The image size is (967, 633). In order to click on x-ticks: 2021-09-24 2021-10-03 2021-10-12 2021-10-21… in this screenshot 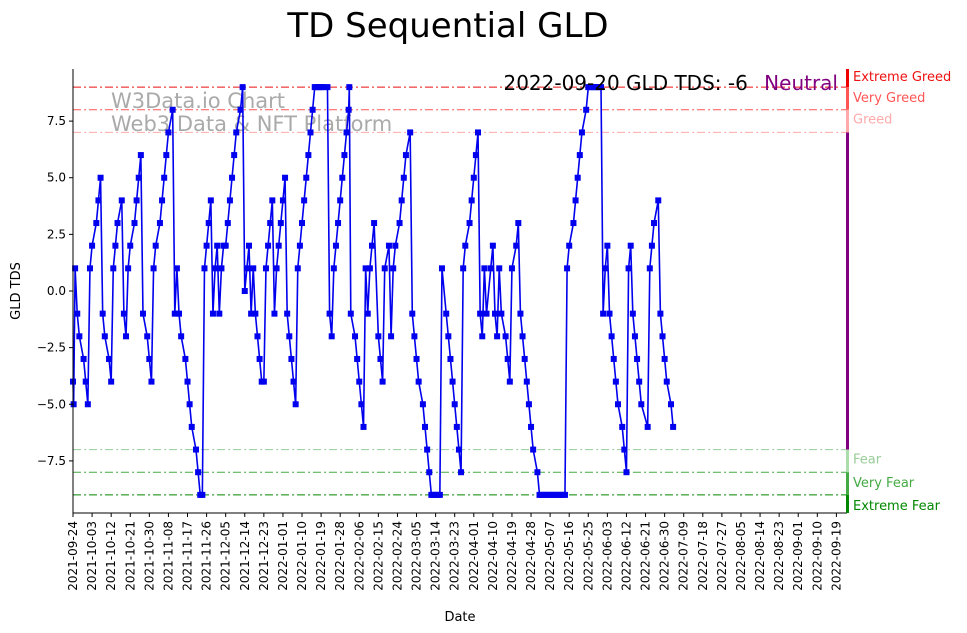, I will do `click(454, 552)`.